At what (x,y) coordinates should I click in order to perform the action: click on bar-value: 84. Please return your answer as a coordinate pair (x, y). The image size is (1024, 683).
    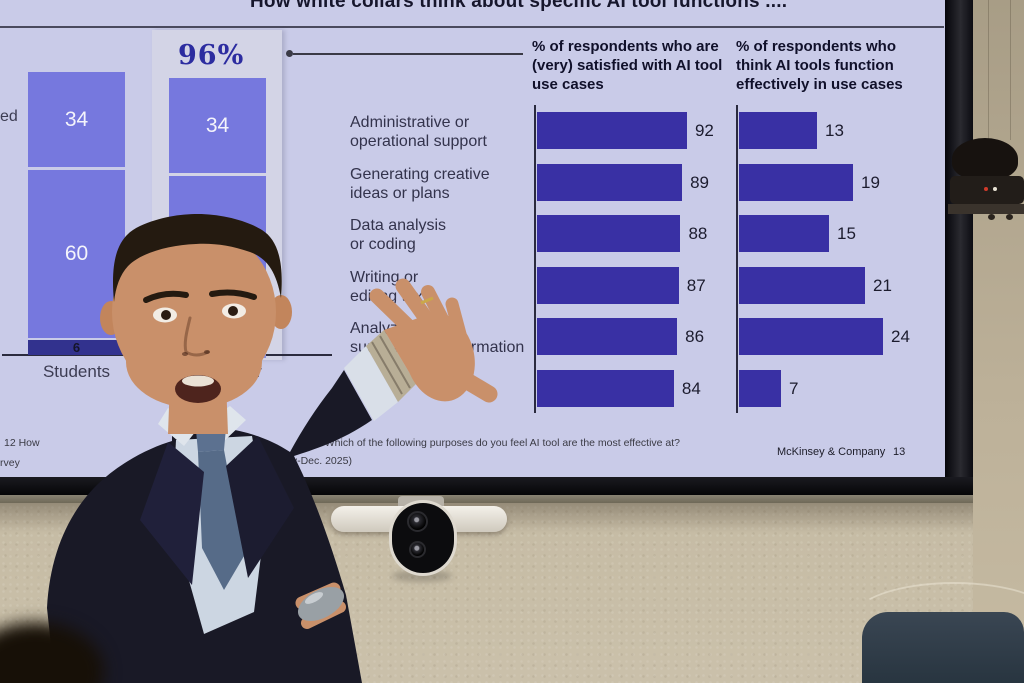
    Looking at the image, I should click on (691, 388).